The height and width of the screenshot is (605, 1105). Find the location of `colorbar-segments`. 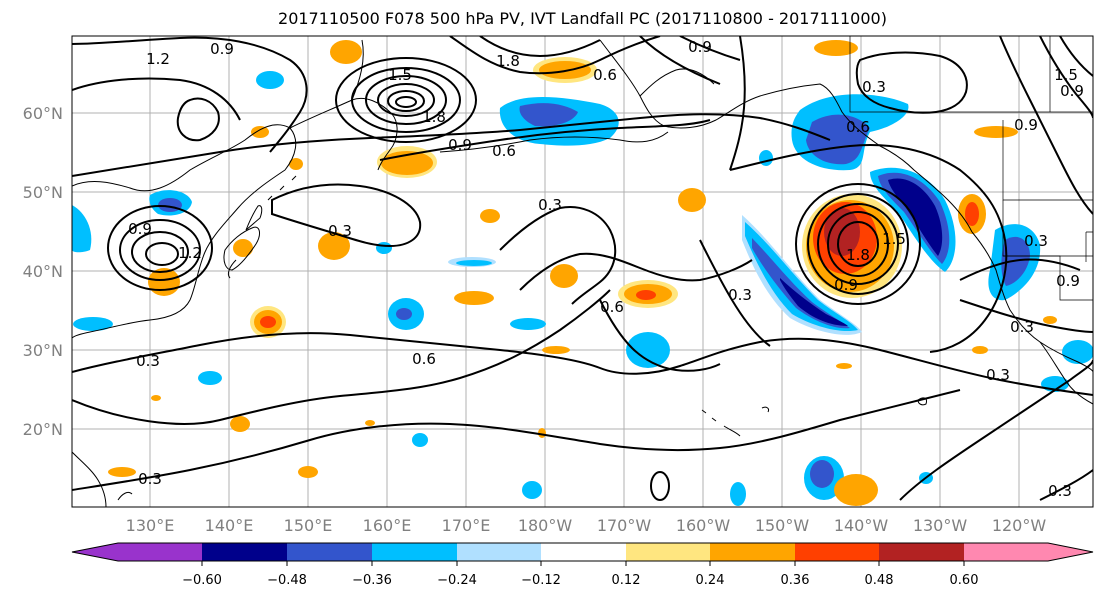

colorbar-segments is located at coordinates (582, 552).